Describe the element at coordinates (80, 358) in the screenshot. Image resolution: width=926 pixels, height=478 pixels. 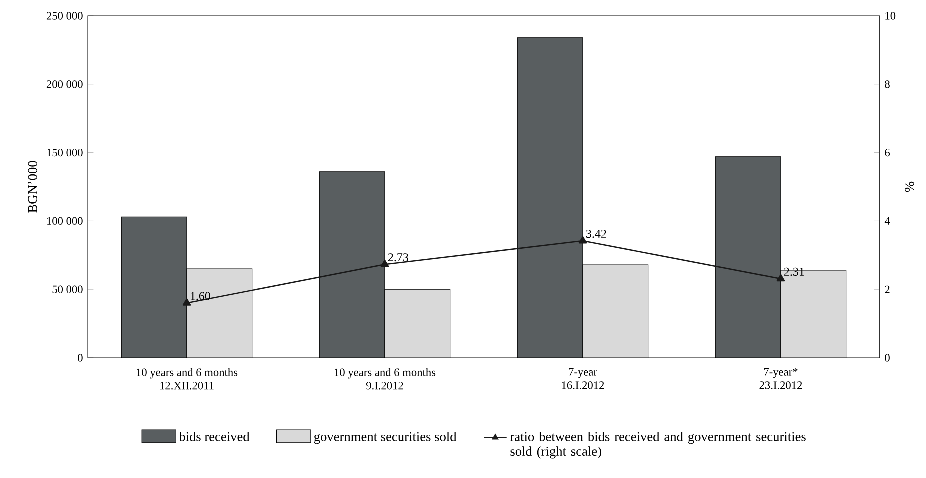
I see `y-tick-label: 0` at that location.